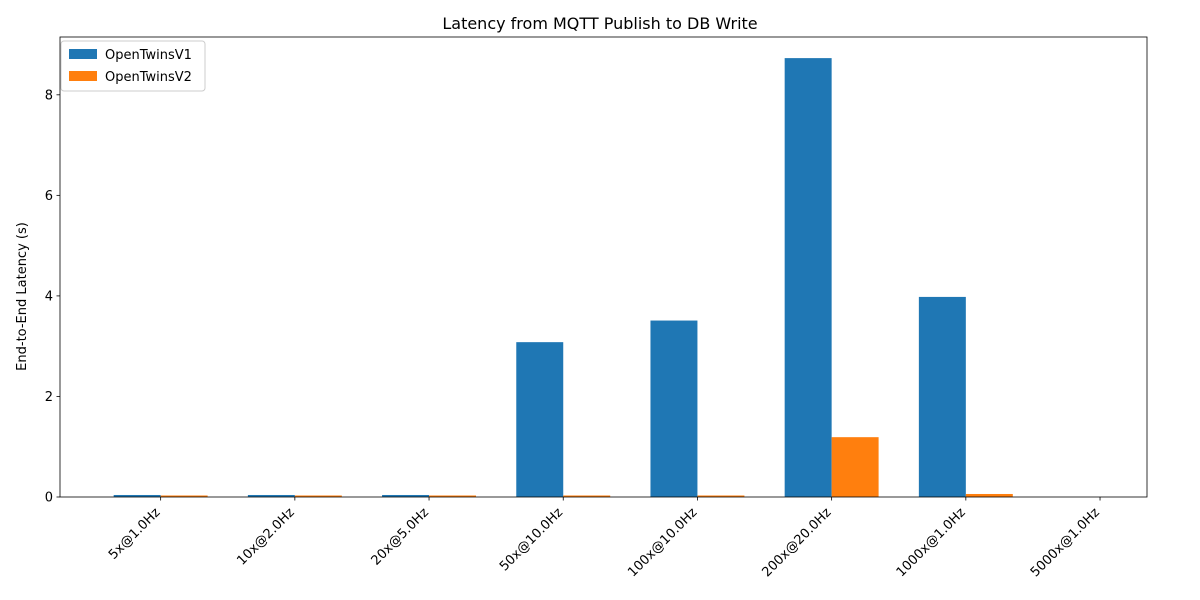 Image resolution: width=1200 pixels, height=600 pixels. Describe the element at coordinates (133, 66) in the screenshot. I see `legend: OpenTwinsV1 OpenTwinsV2` at that location.